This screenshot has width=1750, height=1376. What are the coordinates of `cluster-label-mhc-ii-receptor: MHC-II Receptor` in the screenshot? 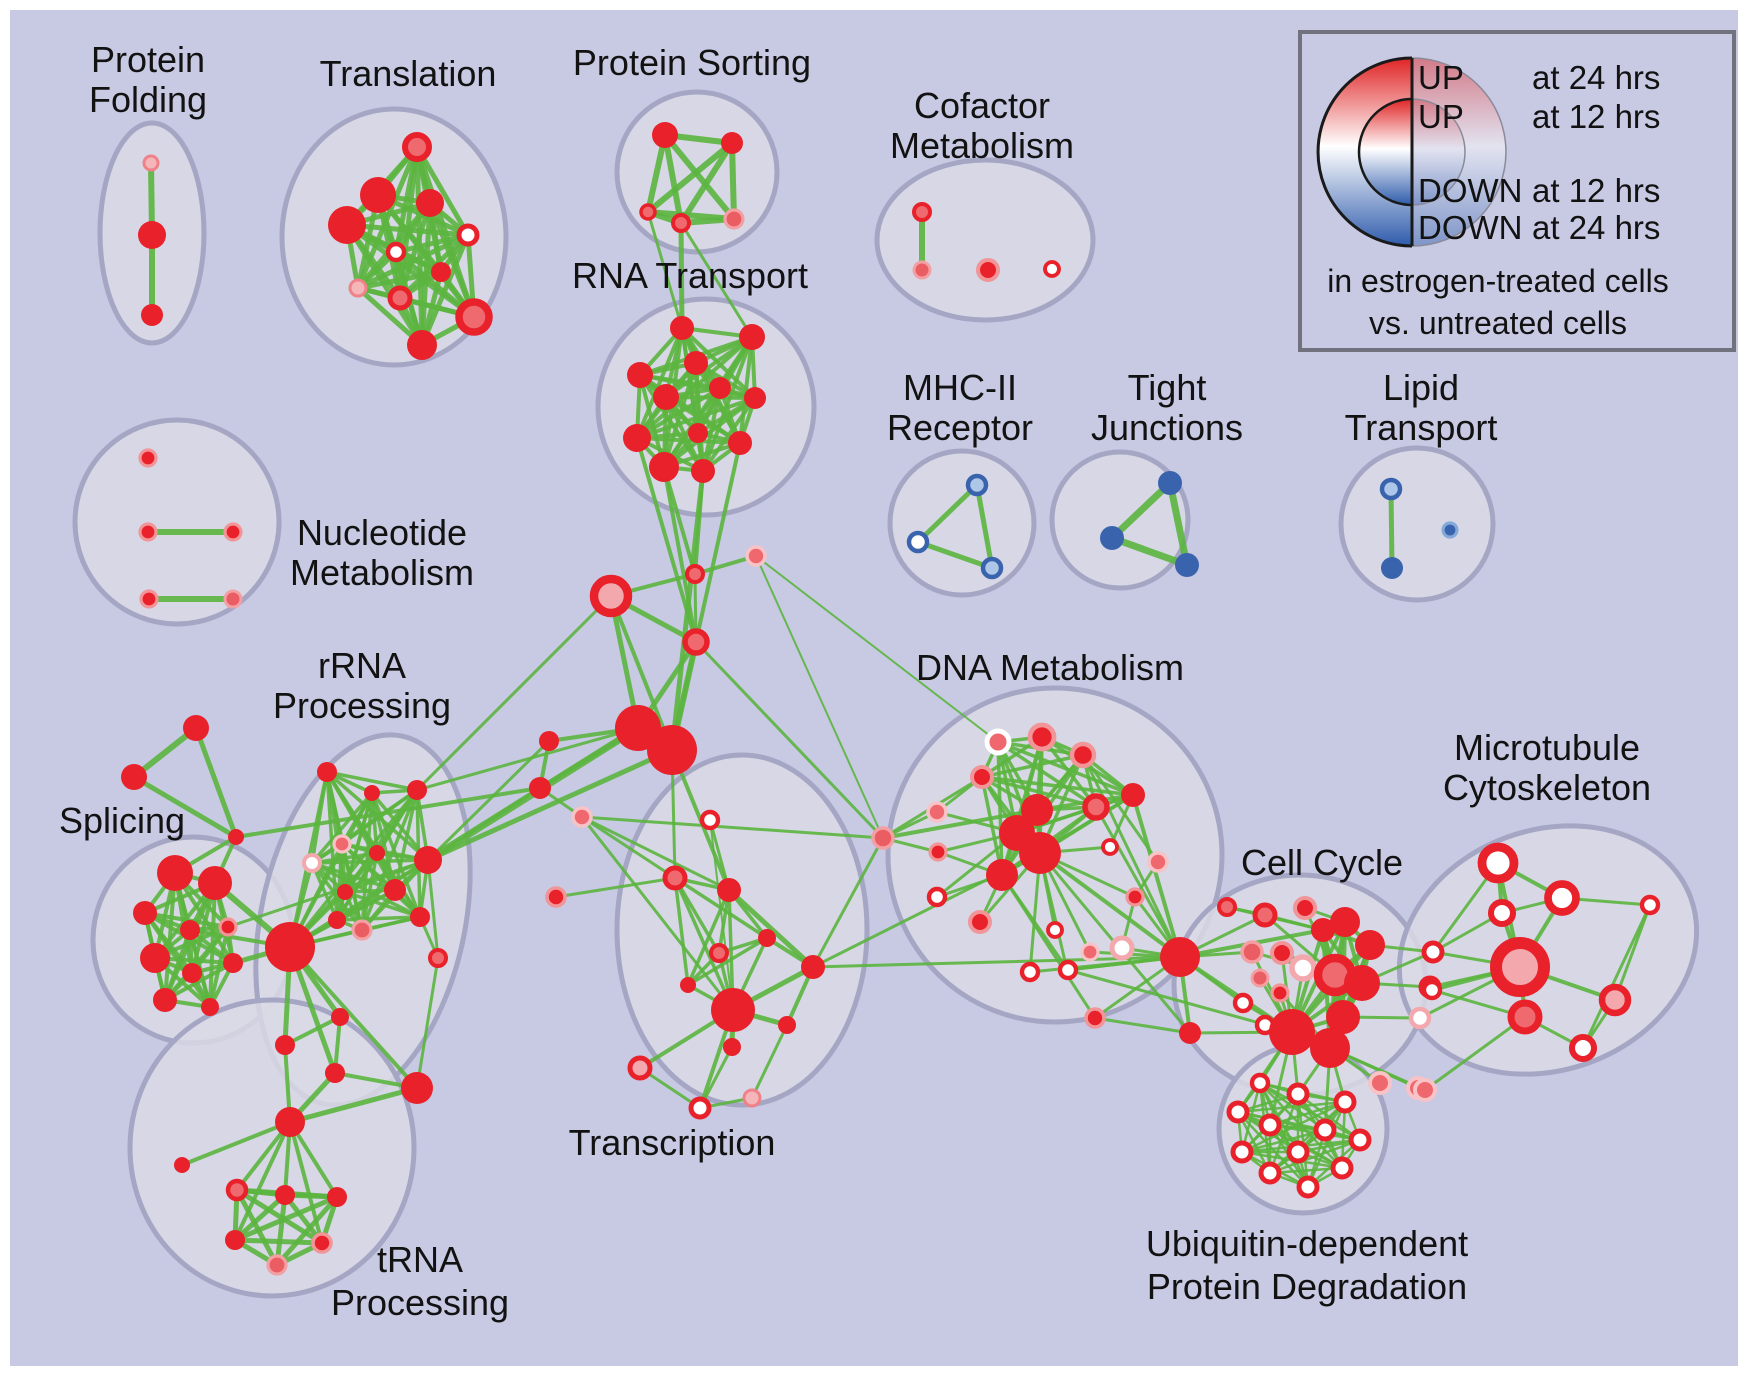 It's located at (960, 407).